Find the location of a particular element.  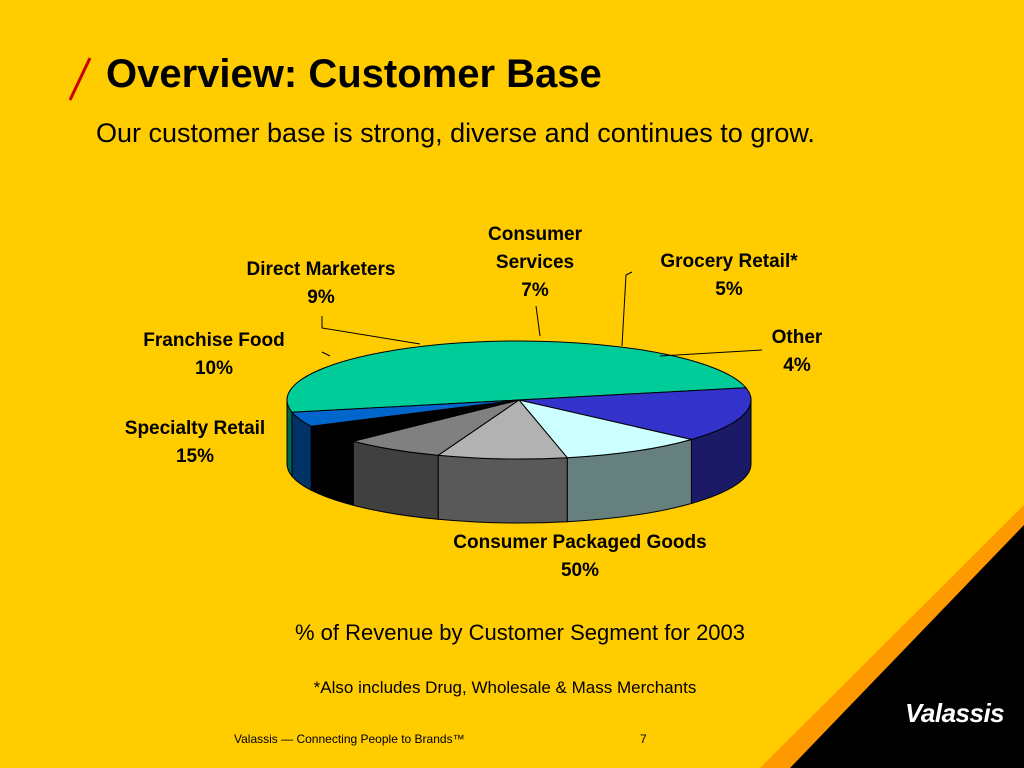

data-label-consumer-packaged-goods: Consumer Packaged Goods 50% is located at coordinates (579, 556).